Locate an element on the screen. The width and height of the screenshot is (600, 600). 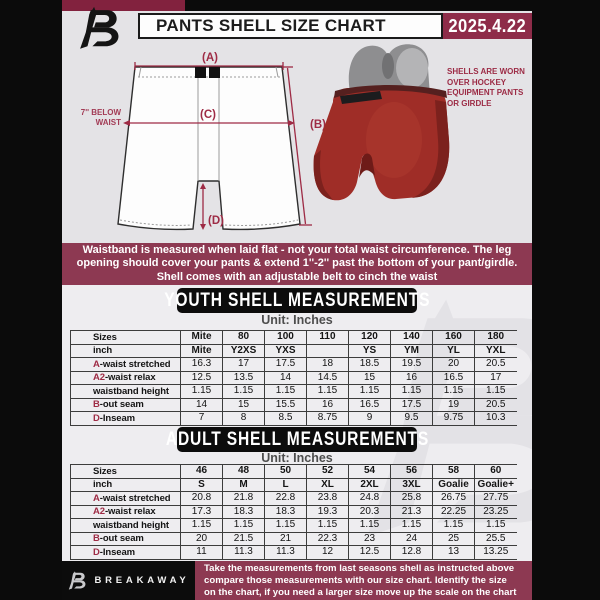
measurement-cell: 9.75 is located at coordinates (453, 418).